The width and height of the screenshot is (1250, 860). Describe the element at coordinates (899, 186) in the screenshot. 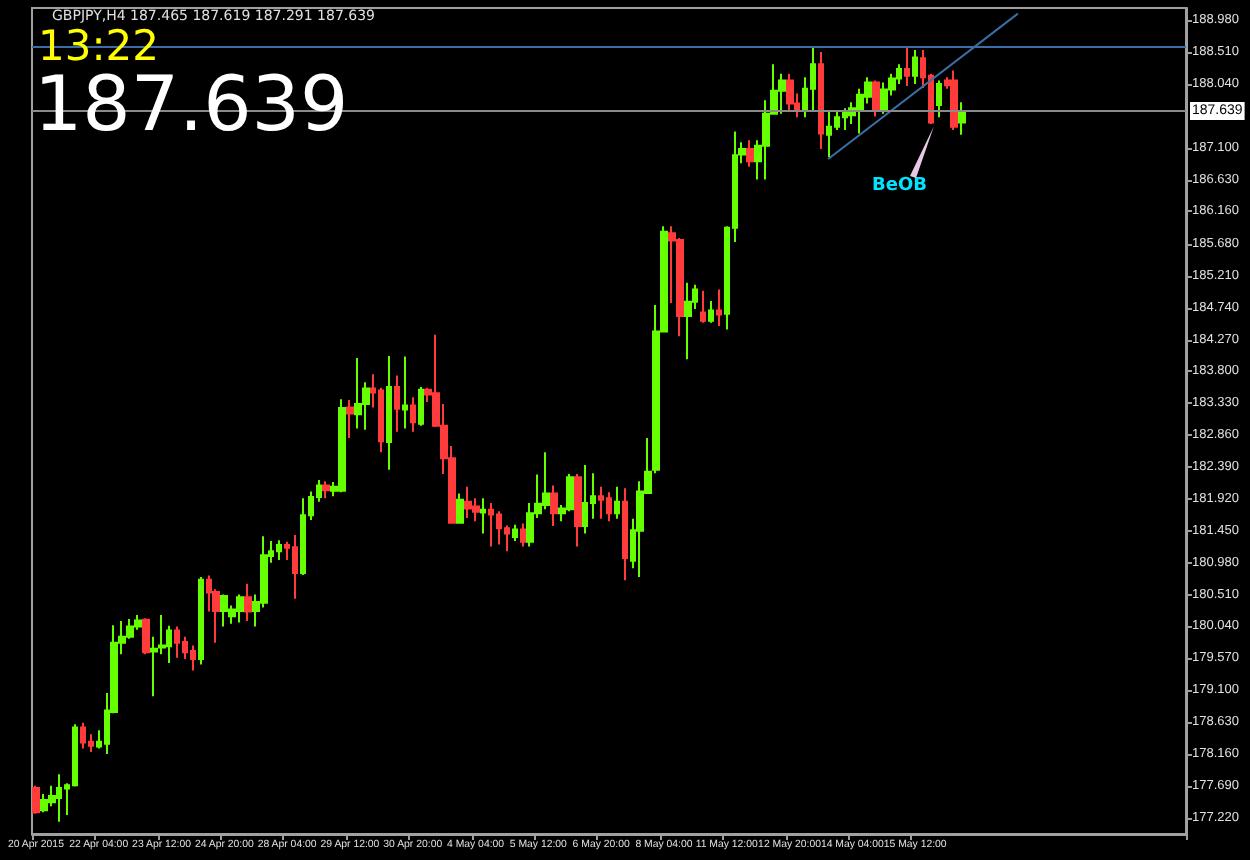

I see `annotation: BeOB` at that location.